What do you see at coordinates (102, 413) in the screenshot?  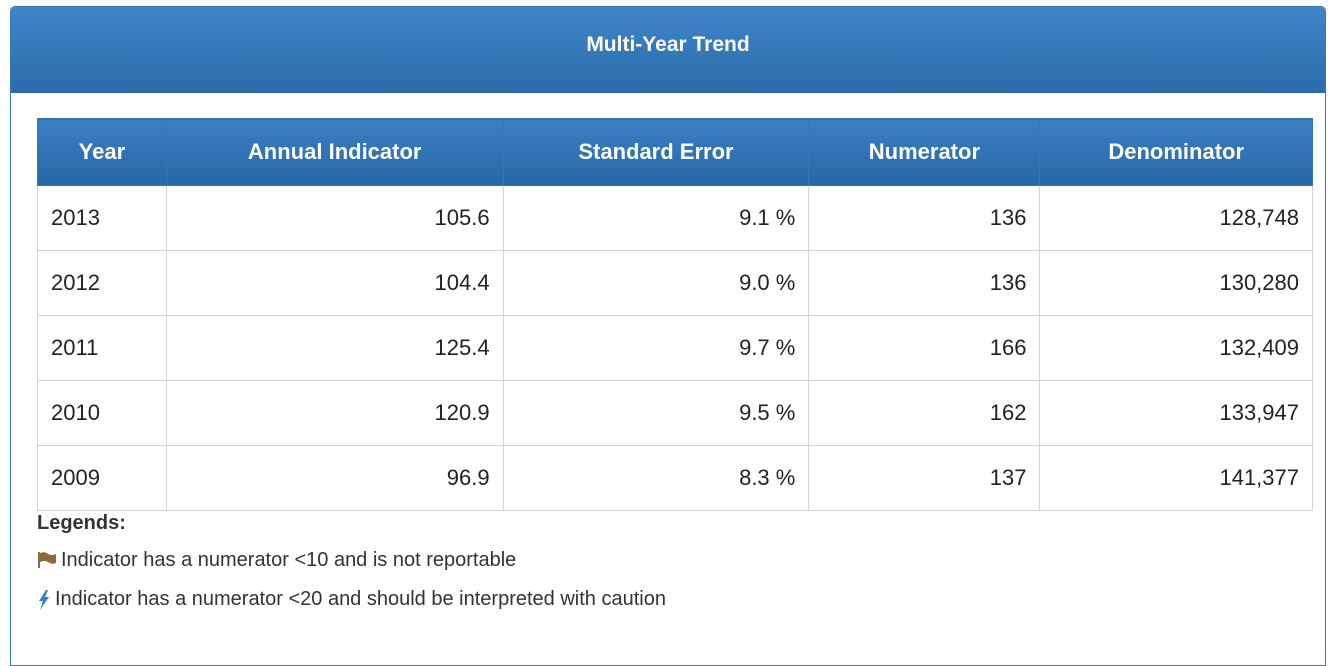 I see `table-cell: 2010` at bounding box center [102, 413].